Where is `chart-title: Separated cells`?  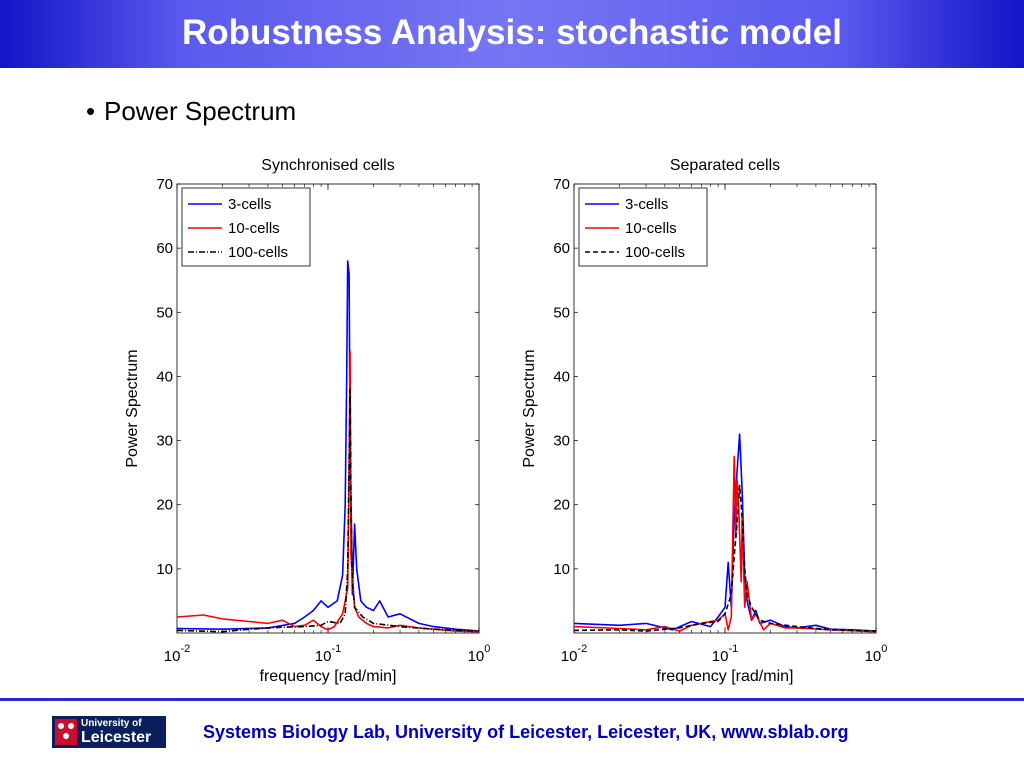 chart-title: Separated cells is located at coordinates (725, 165).